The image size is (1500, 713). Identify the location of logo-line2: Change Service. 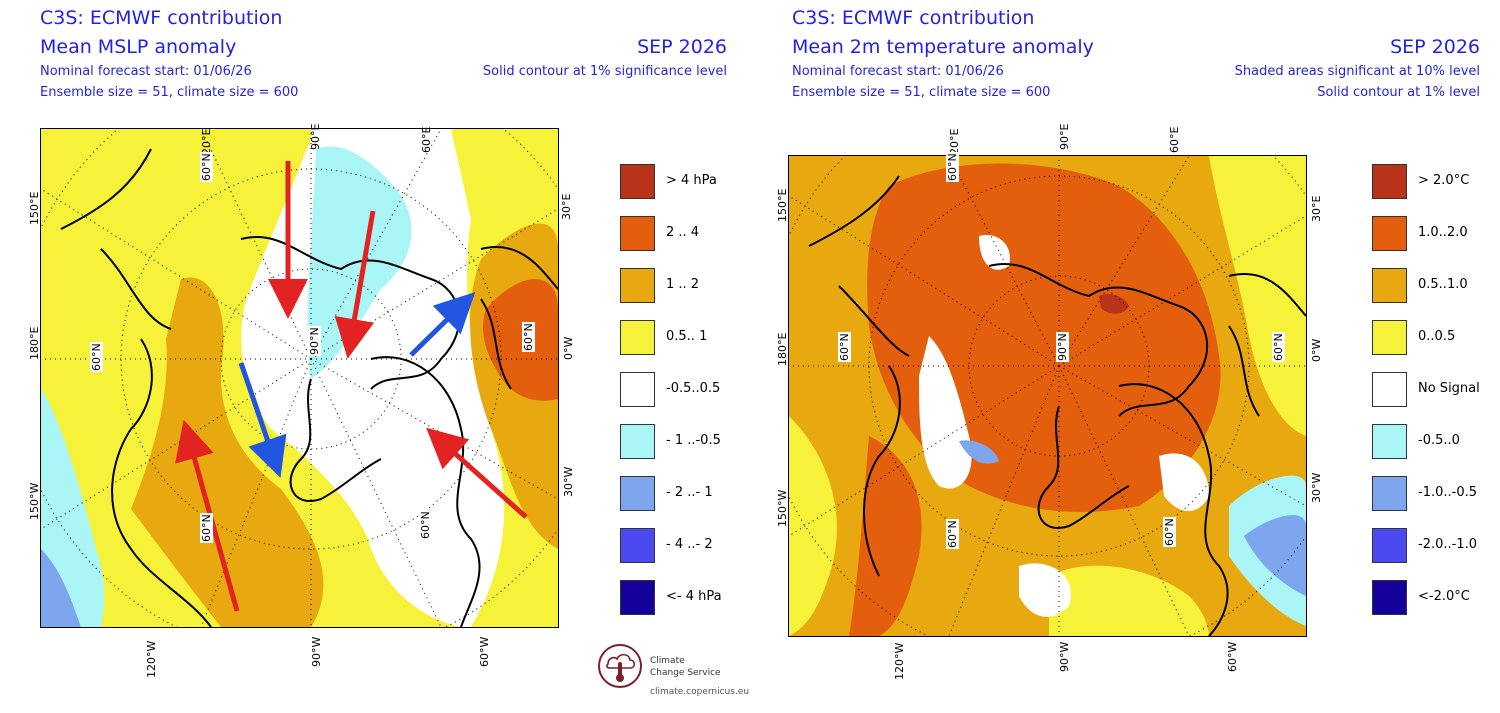
(685, 673).